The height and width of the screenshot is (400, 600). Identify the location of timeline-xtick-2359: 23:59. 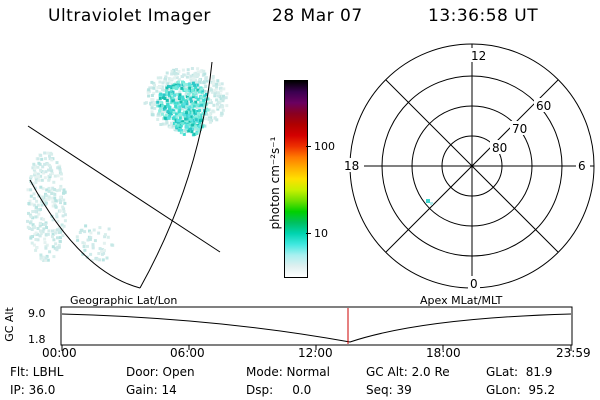
(573, 353).